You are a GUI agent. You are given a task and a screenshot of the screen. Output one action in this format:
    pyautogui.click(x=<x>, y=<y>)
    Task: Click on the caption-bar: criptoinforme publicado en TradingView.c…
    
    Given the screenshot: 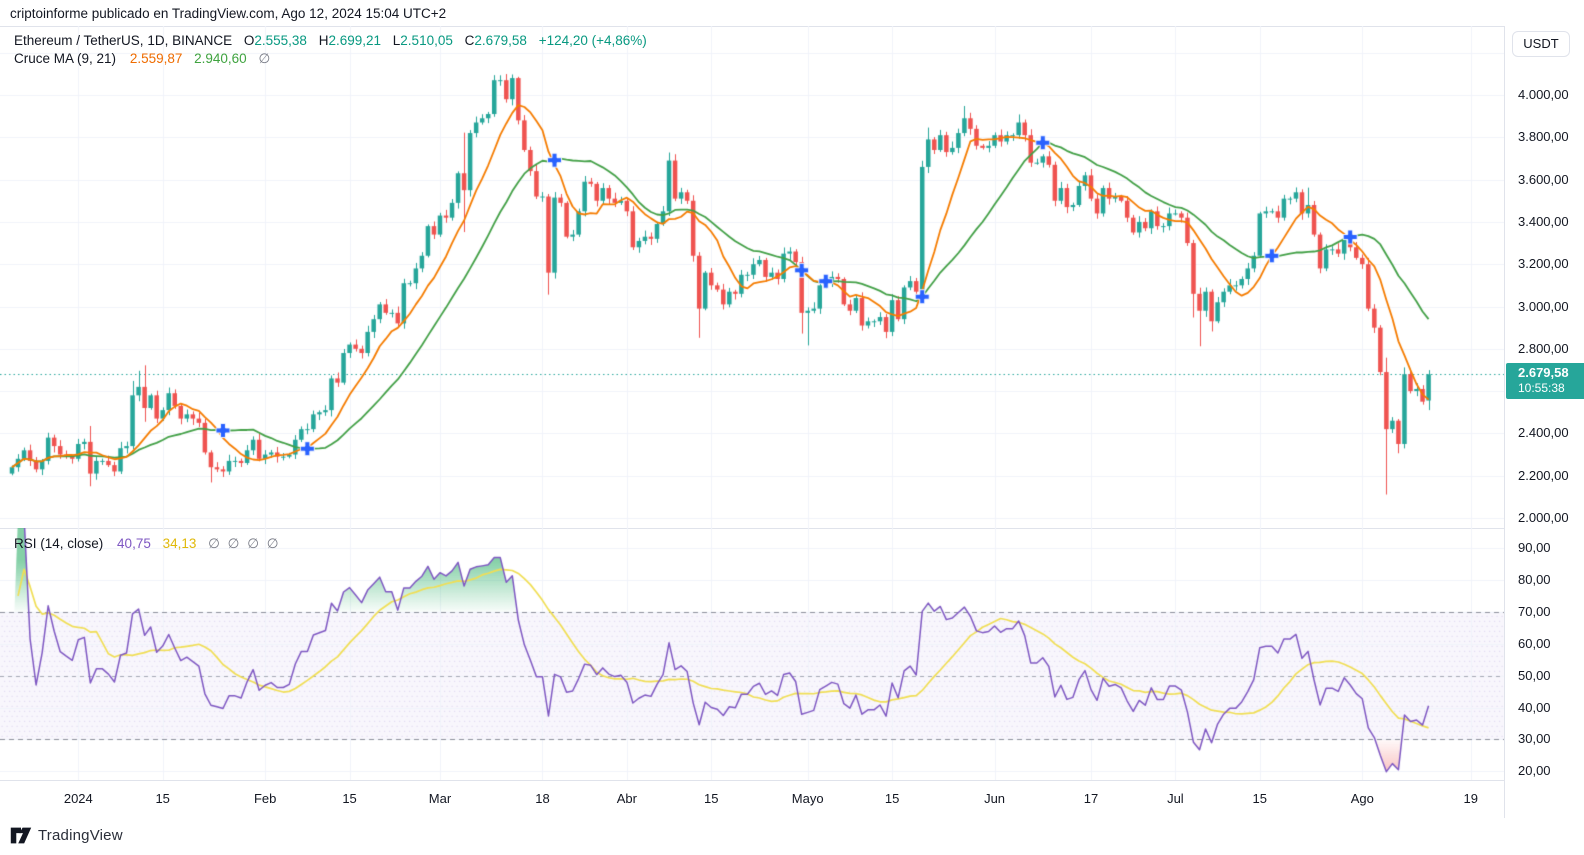 What is the action you would take?
    pyautogui.click(x=792, y=13)
    